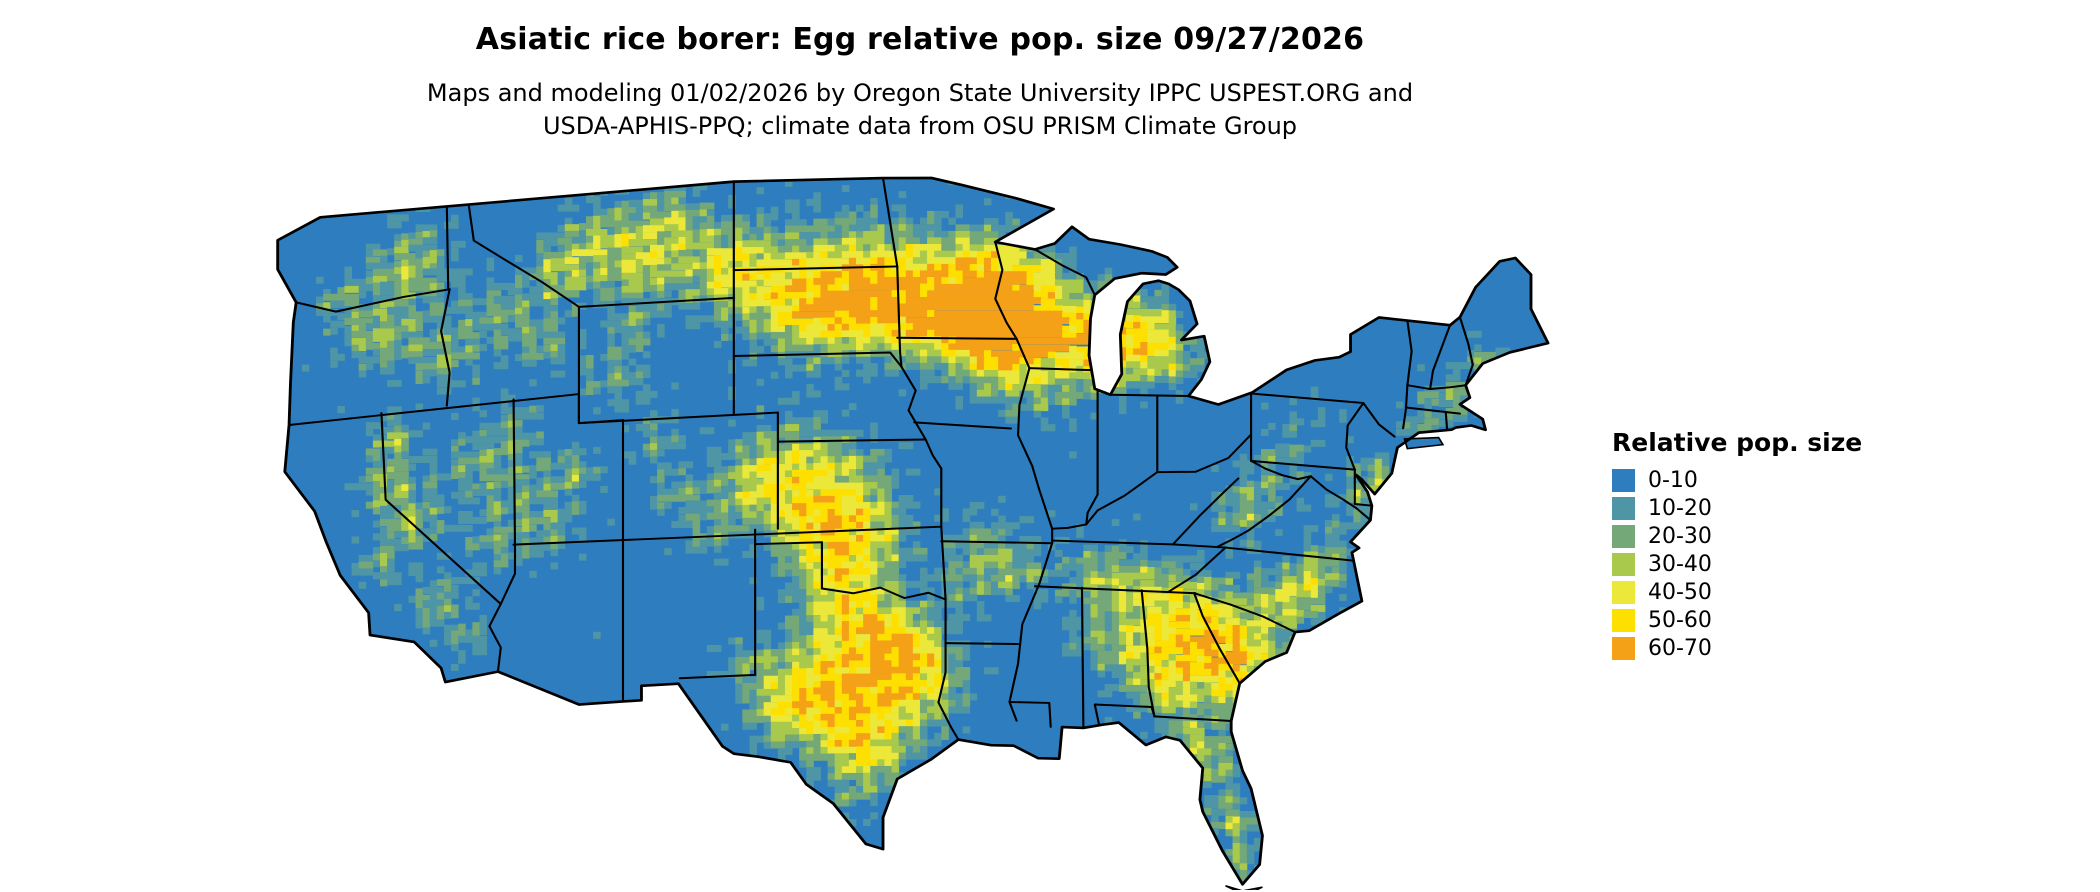 This screenshot has height=892, width=2100. I want to click on legend-entry: 0-10, so click(1737, 480).